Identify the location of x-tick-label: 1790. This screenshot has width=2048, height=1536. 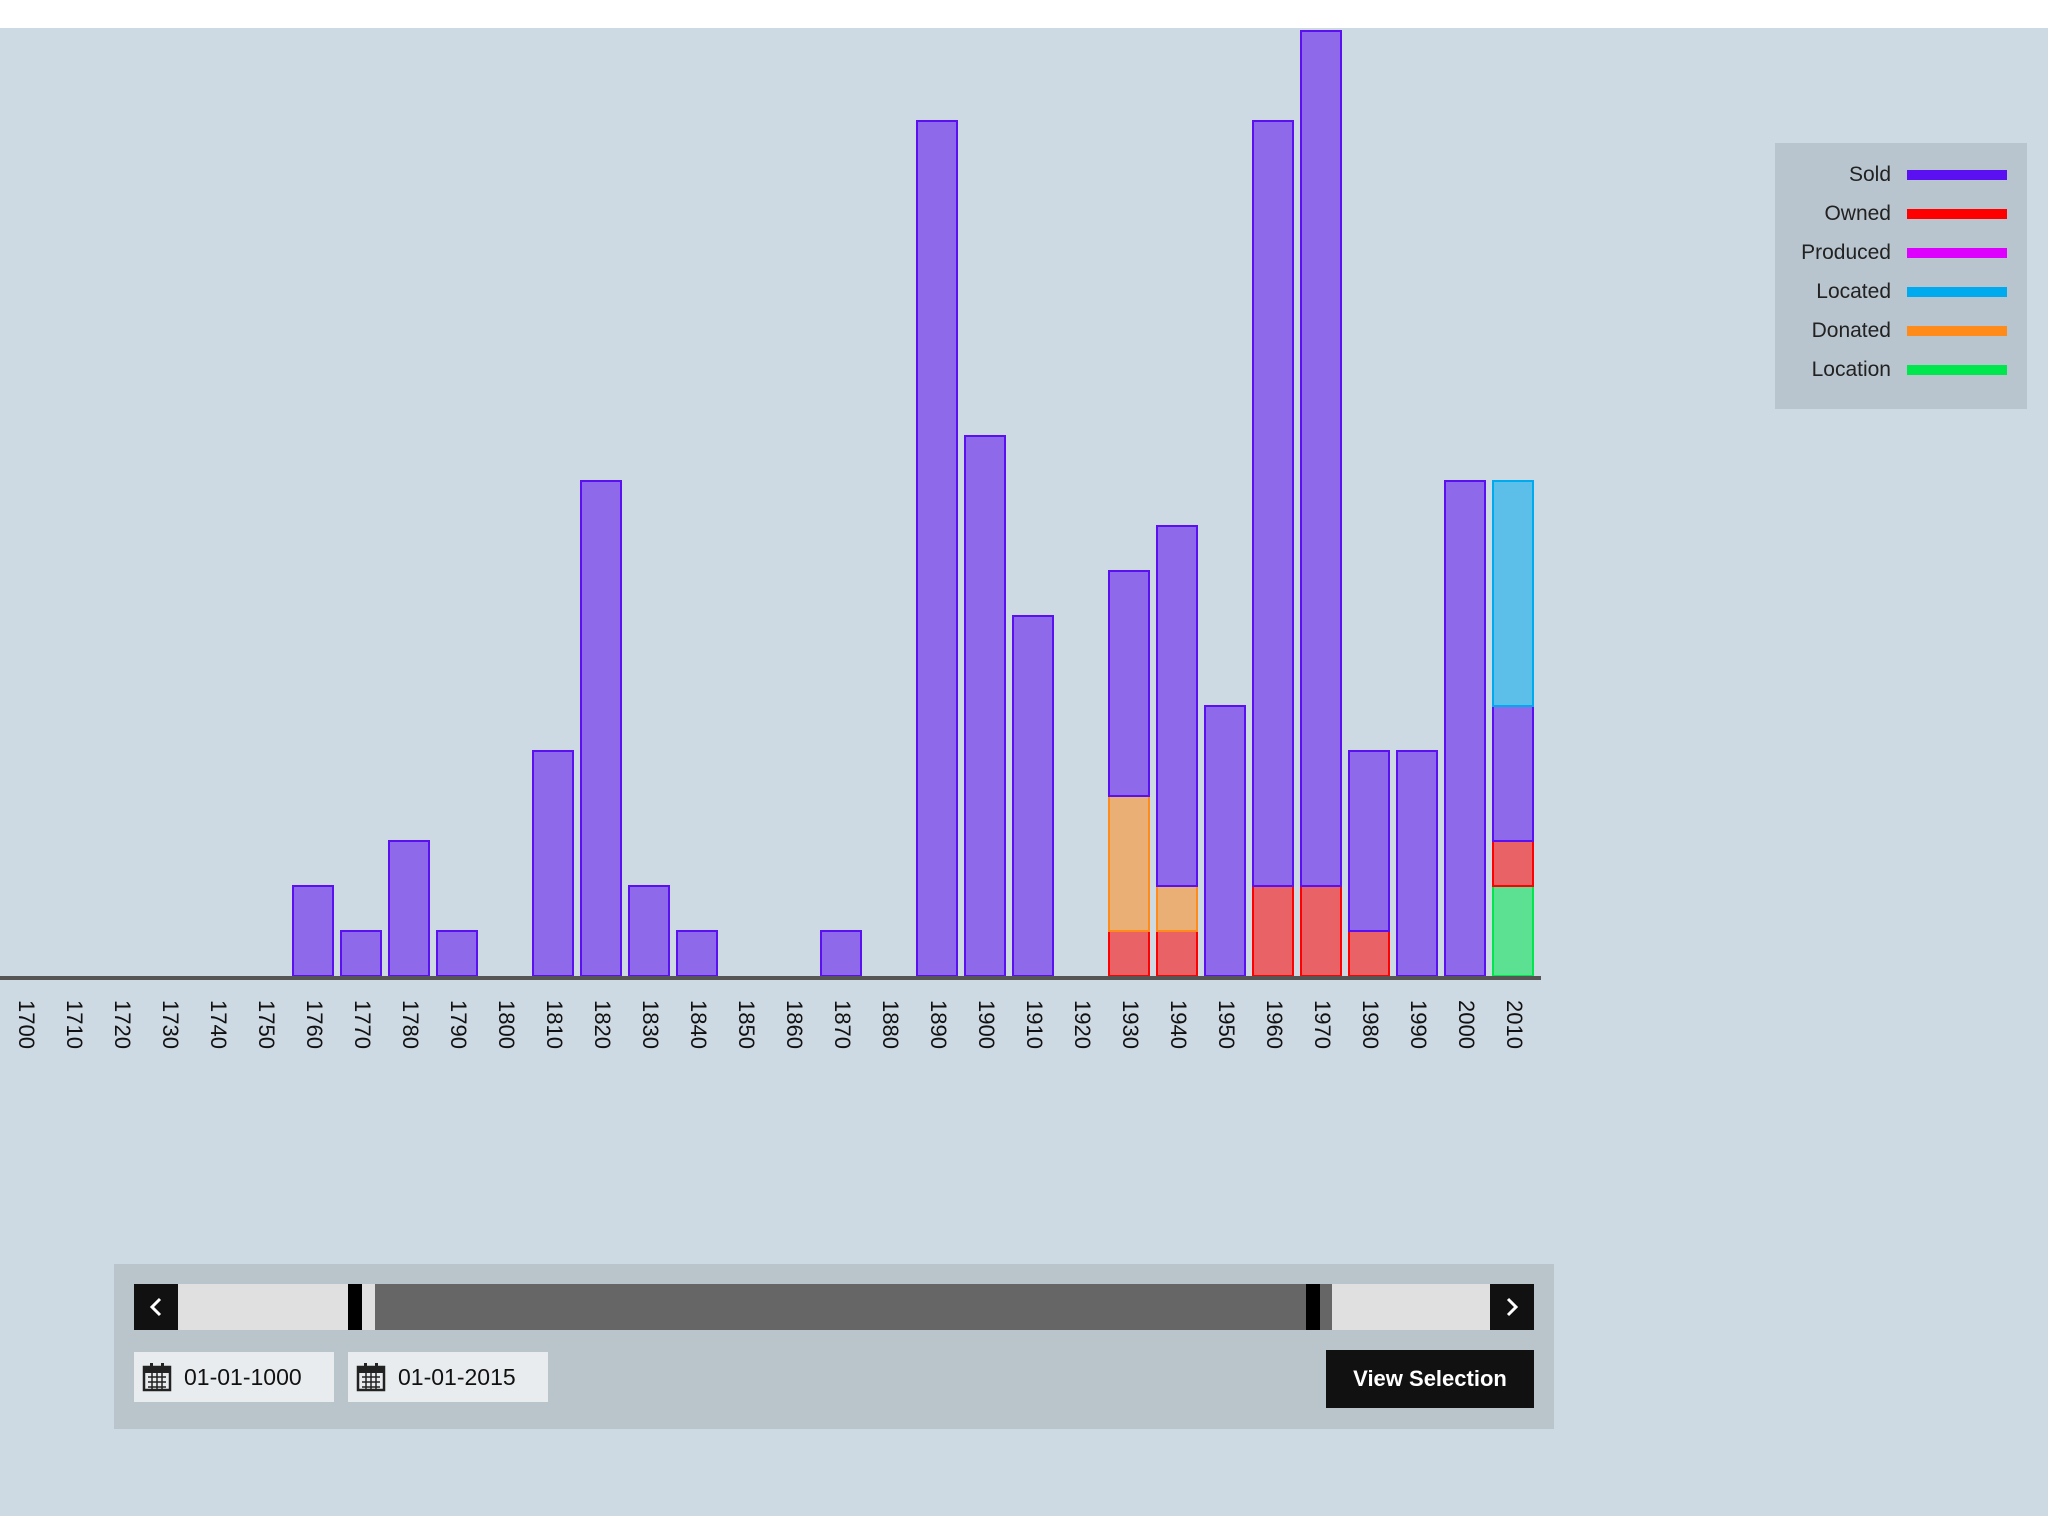
(458, 1024).